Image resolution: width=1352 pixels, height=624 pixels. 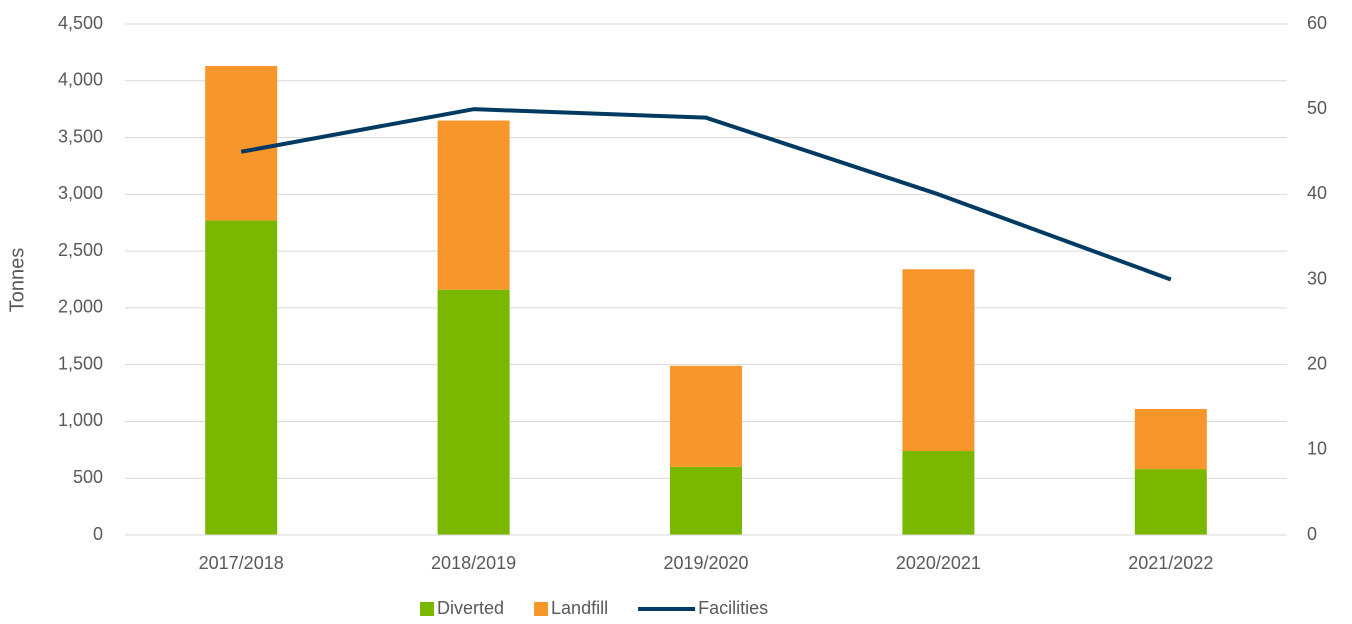 What do you see at coordinates (80, 80) in the screenshot?
I see `y-tick-label: 4,000` at bounding box center [80, 80].